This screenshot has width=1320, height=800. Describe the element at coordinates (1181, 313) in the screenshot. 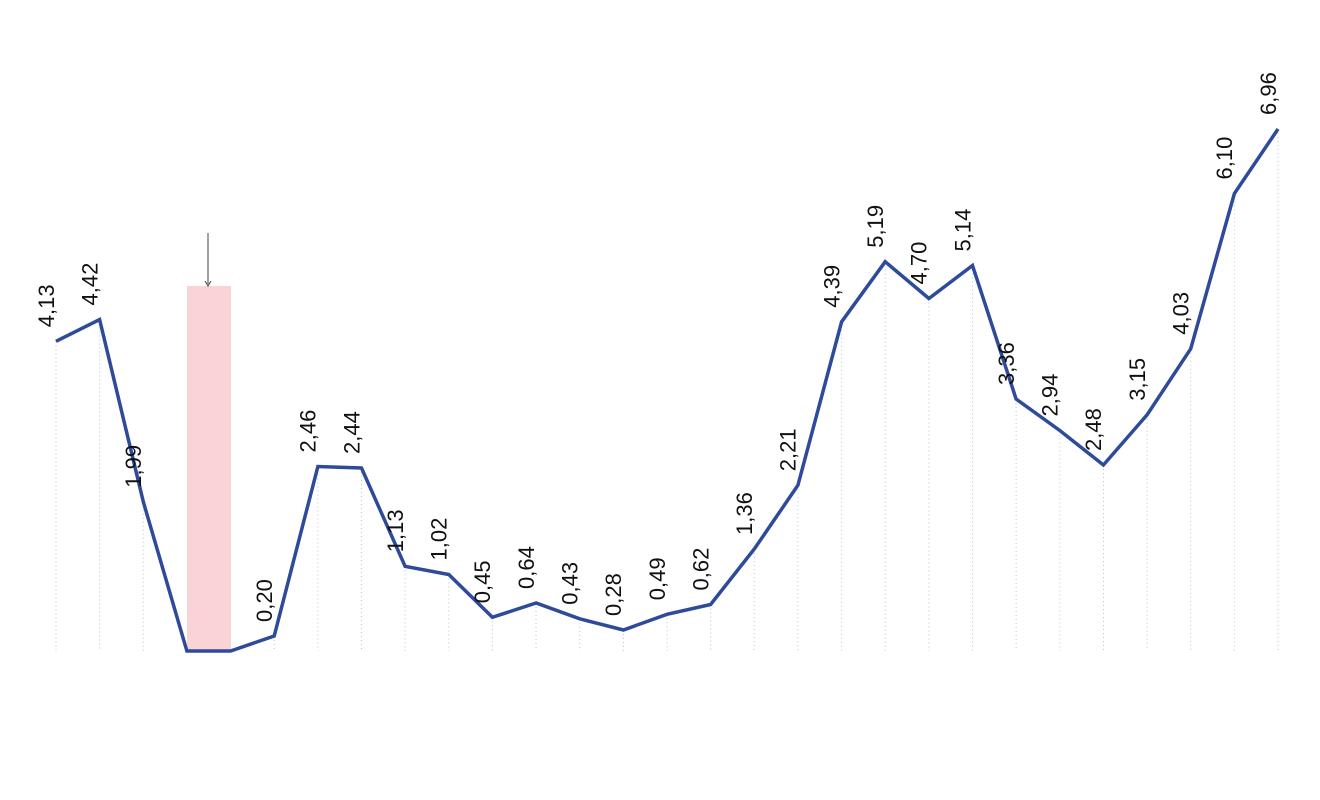

I see `data-label: 4,03` at that location.